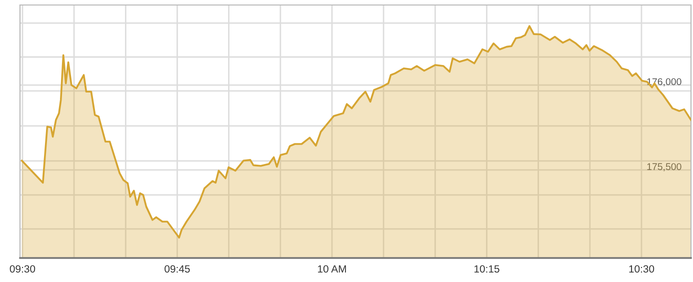 This screenshot has width=693, height=282. What do you see at coordinates (664, 167) in the screenshot?
I see `y-tick-label: 175,500` at bounding box center [664, 167].